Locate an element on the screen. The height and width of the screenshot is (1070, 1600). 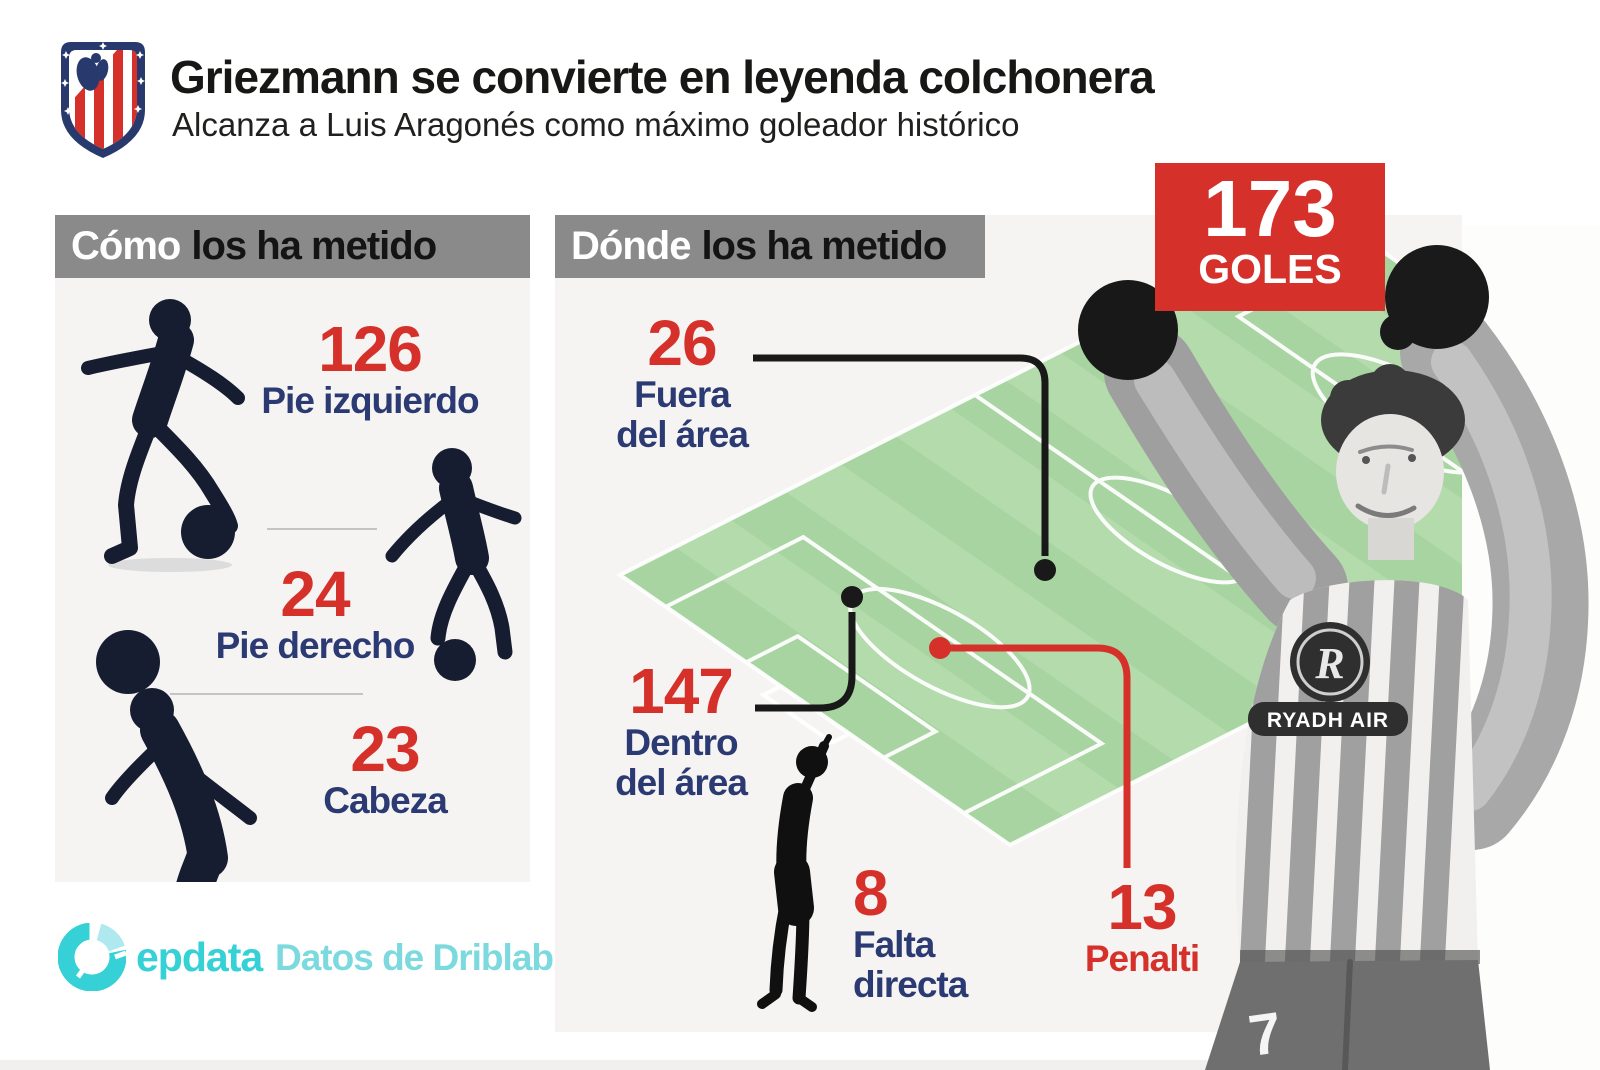
header-player-silhouette is located at coordinates (176, 756).